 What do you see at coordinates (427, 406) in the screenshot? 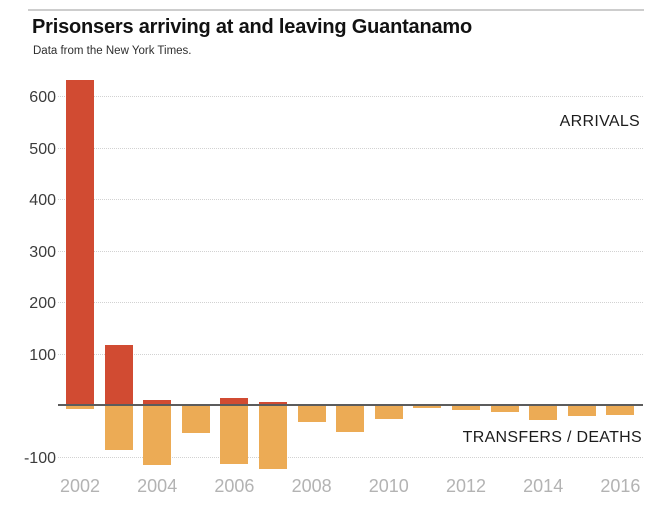
I see `bar-transfers-2011` at bounding box center [427, 406].